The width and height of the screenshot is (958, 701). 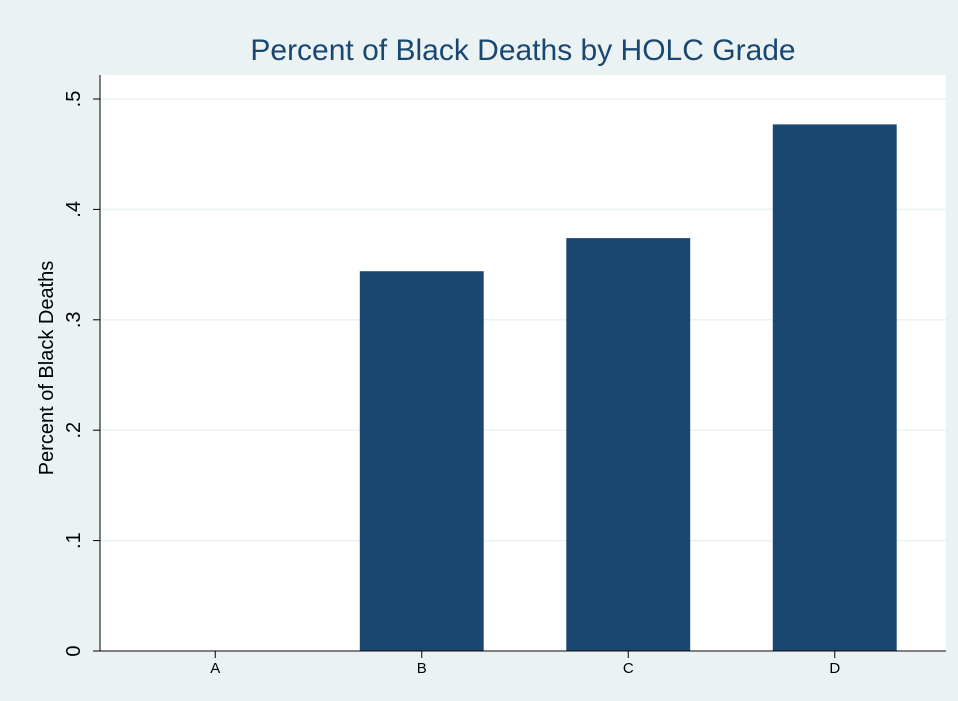 What do you see at coordinates (74, 209) in the screenshot?
I see `y-tick-label: .4` at bounding box center [74, 209].